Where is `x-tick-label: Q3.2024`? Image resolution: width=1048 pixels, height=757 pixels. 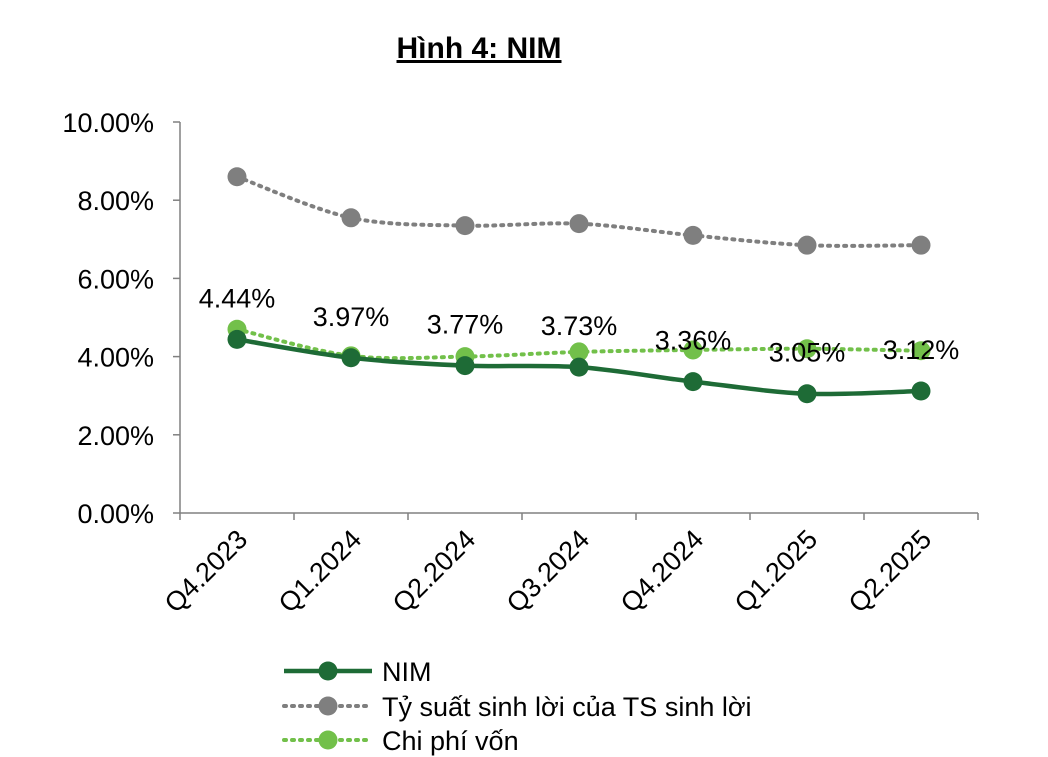
x-tick-label: Q3.2024 is located at coordinates (548, 571).